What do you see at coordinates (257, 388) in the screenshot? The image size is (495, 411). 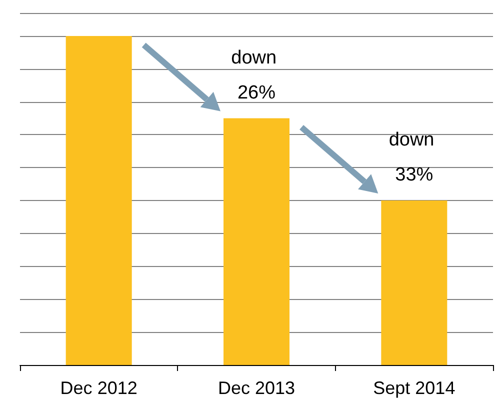 I see `x-tick-label: Dec 2013` at bounding box center [257, 388].